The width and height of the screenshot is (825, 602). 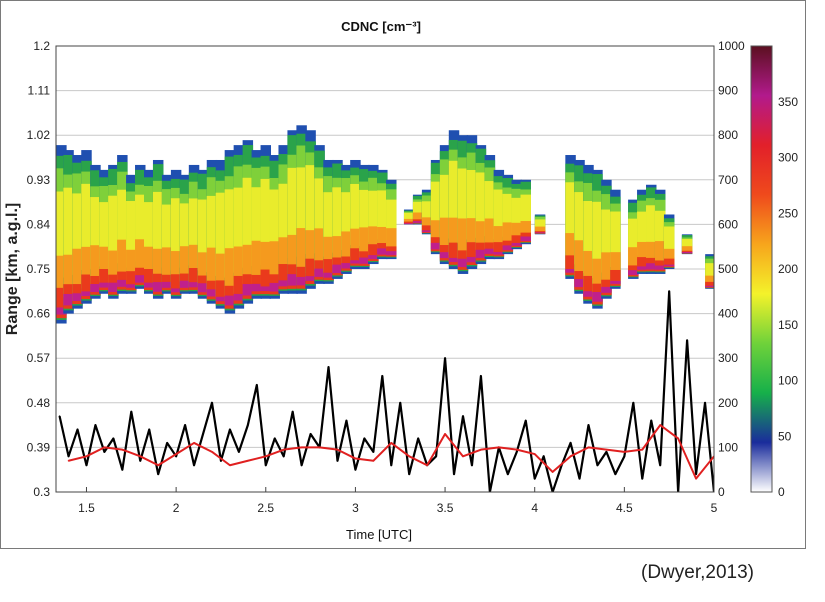 What do you see at coordinates (788, 158) in the screenshot?
I see `colorbar-tick-label: 300` at bounding box center [788, 158].